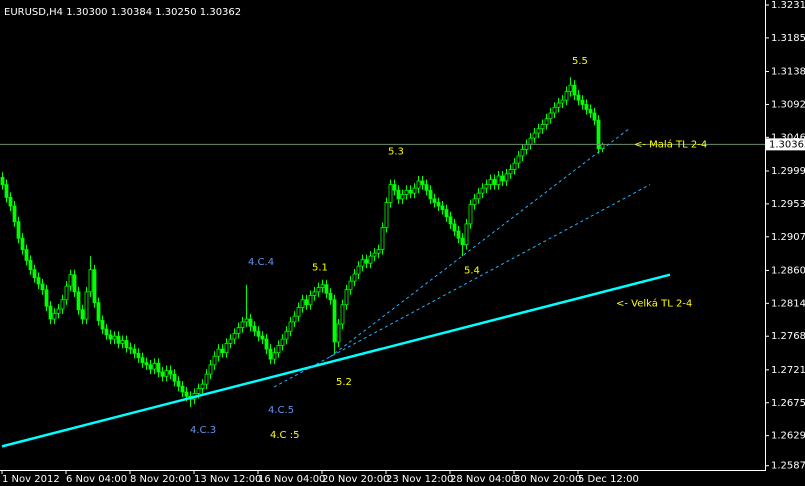  What do you see at coordinates (344, 382) in the screenshot?
I see `annotation: 5.2` at bounding box center [344, 382].